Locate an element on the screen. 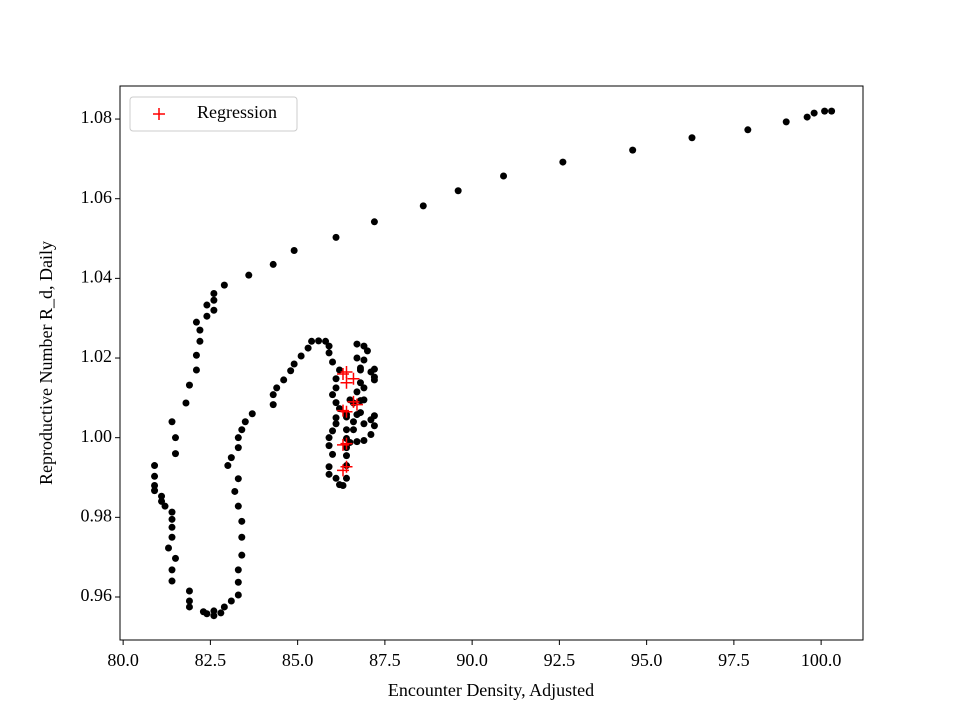 The width and height of the screenshot is (960, 720). y-tick-label: 0.98 is located at coordinates (97, 515).